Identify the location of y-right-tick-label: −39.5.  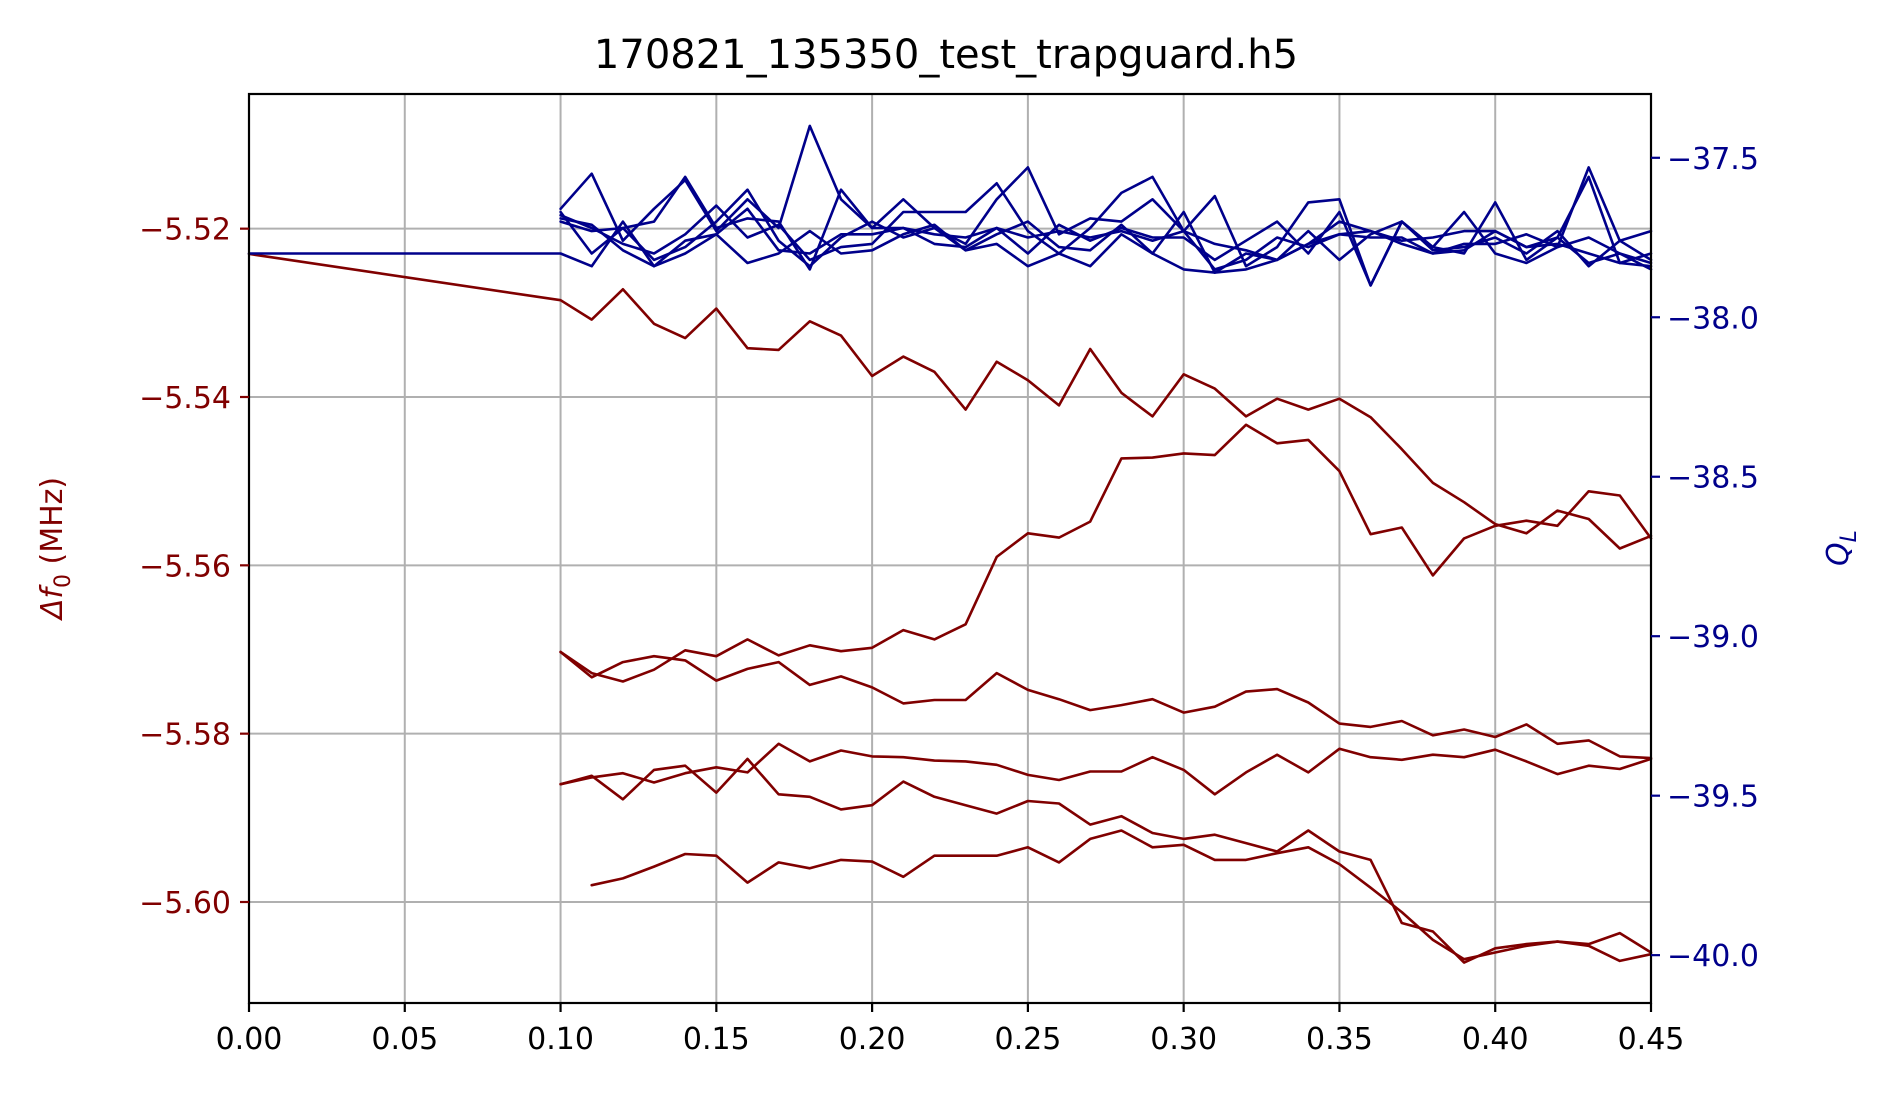
(1713, 797).